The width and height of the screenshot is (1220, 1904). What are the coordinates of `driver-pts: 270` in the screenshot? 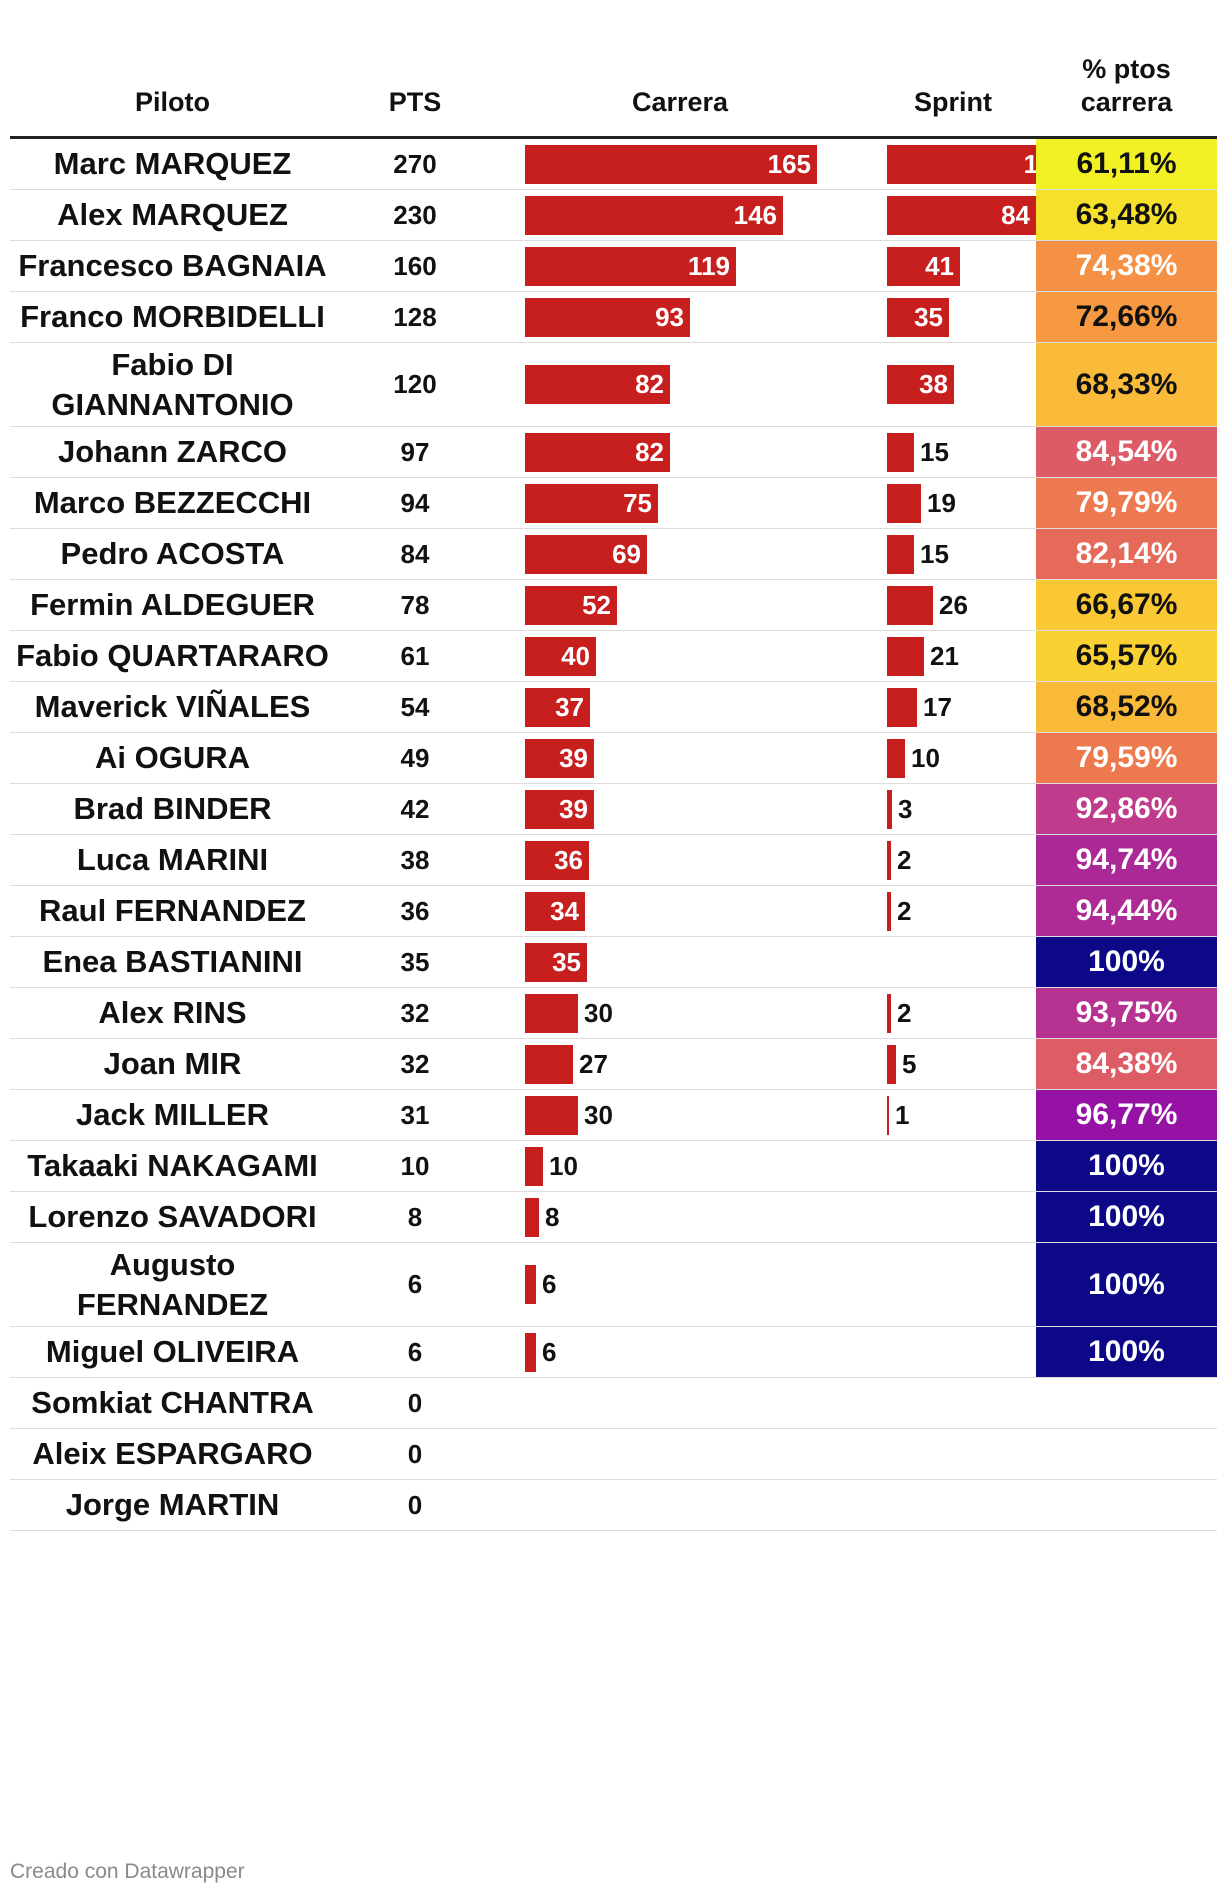 It's located at (415, 163).